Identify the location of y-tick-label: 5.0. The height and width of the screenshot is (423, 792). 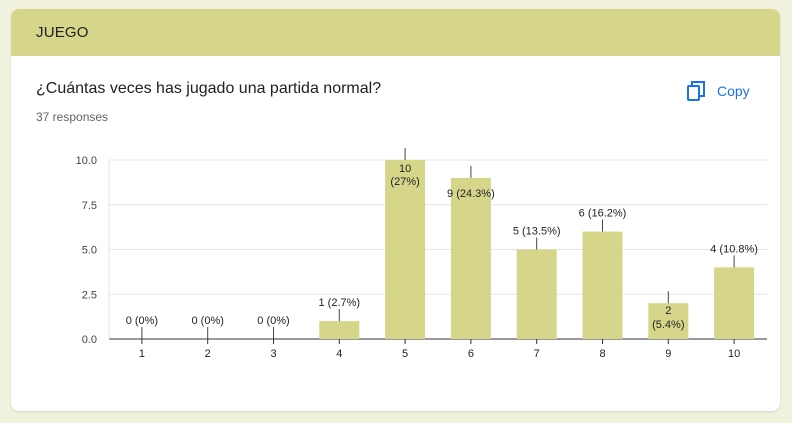
(89, 251).